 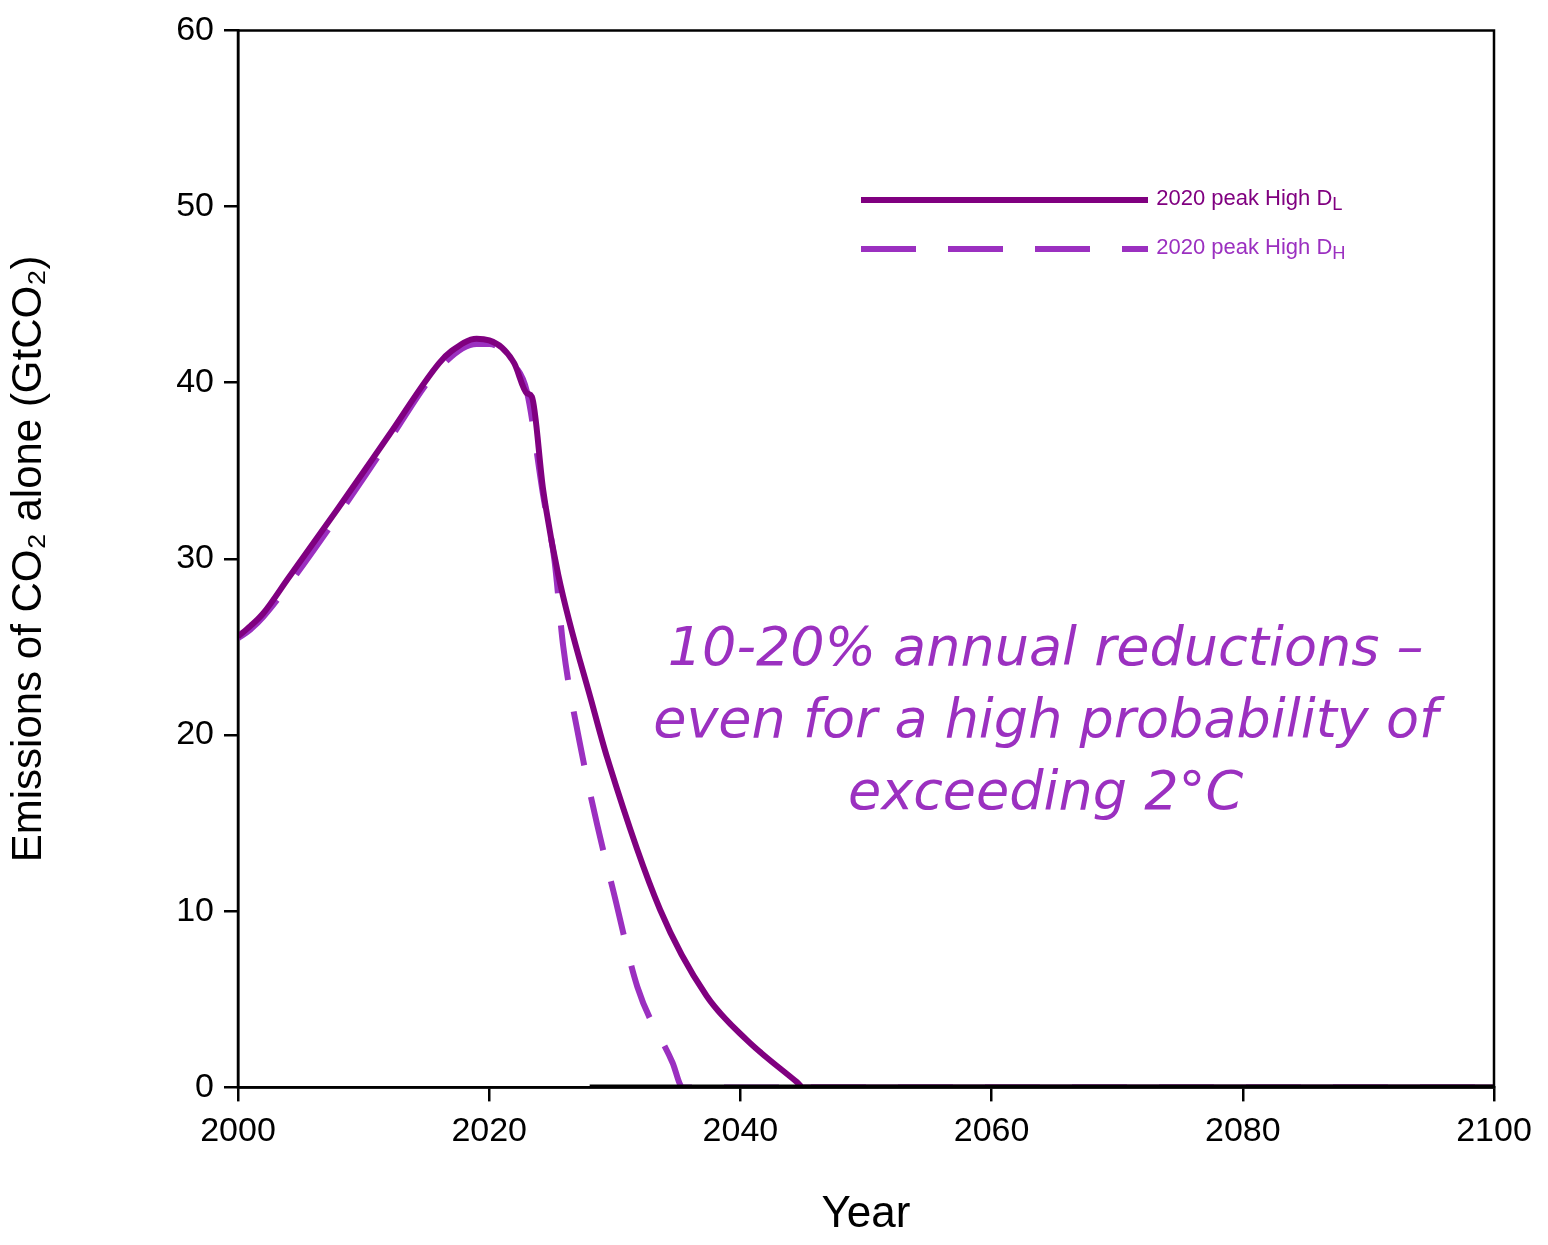 I want to click on x-tick-label: 2000, so click(x=238, y=1129).